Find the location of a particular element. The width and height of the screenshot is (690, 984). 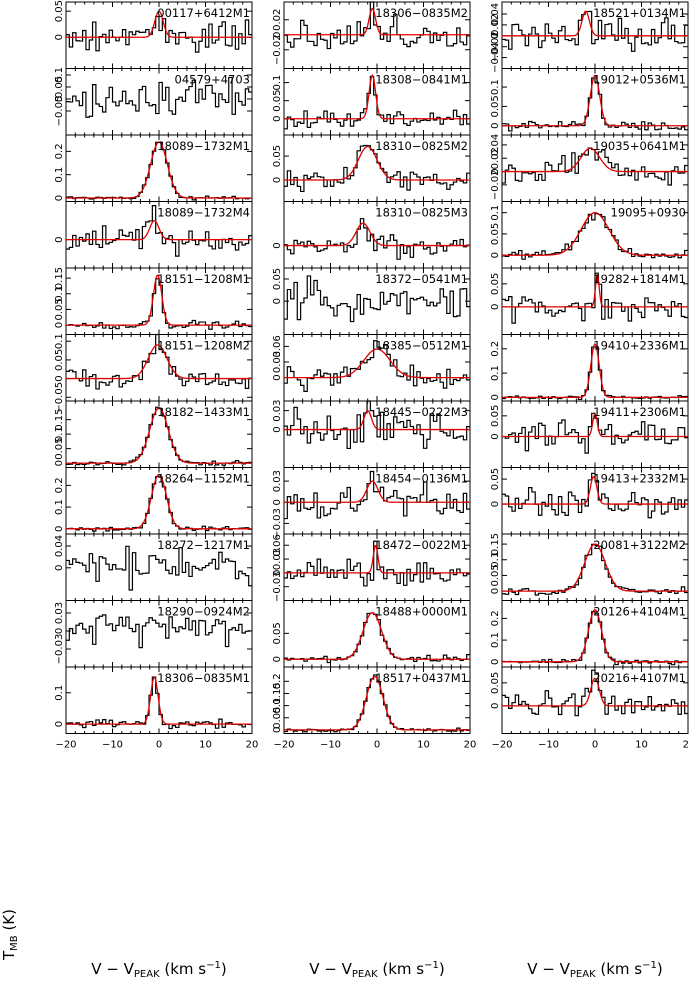

svg-text: TMB (K) is located at coordinates (10, 935).